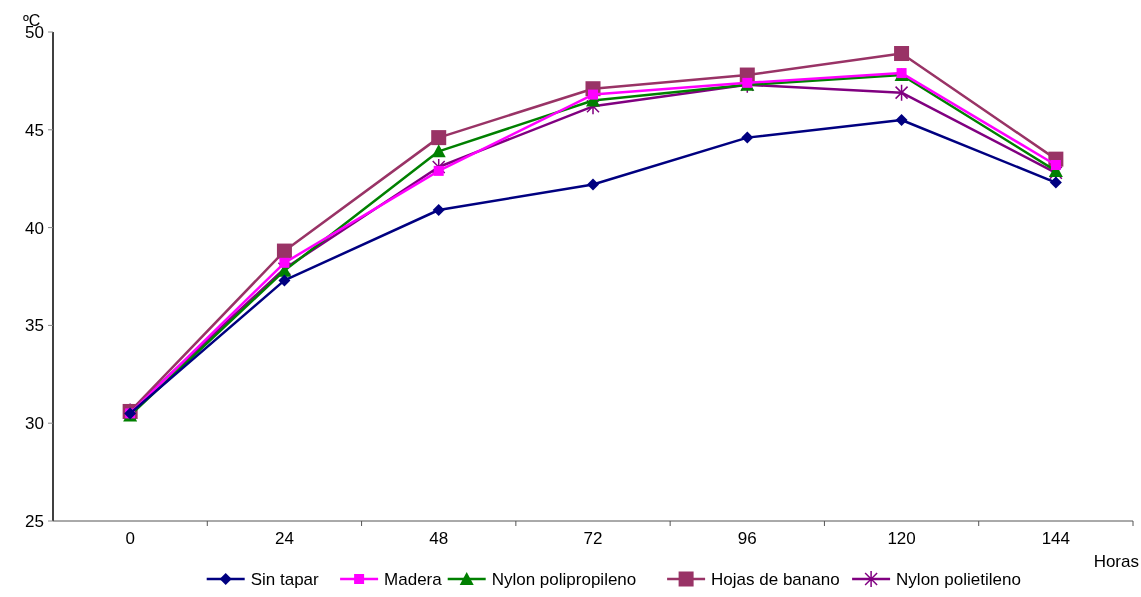 The width and height of the screenshot is (1141, 597). What do you see at coordinates (747, 538) in the screenshot?
I see `x-tick-label: 96` at bounding box center [747, 538].